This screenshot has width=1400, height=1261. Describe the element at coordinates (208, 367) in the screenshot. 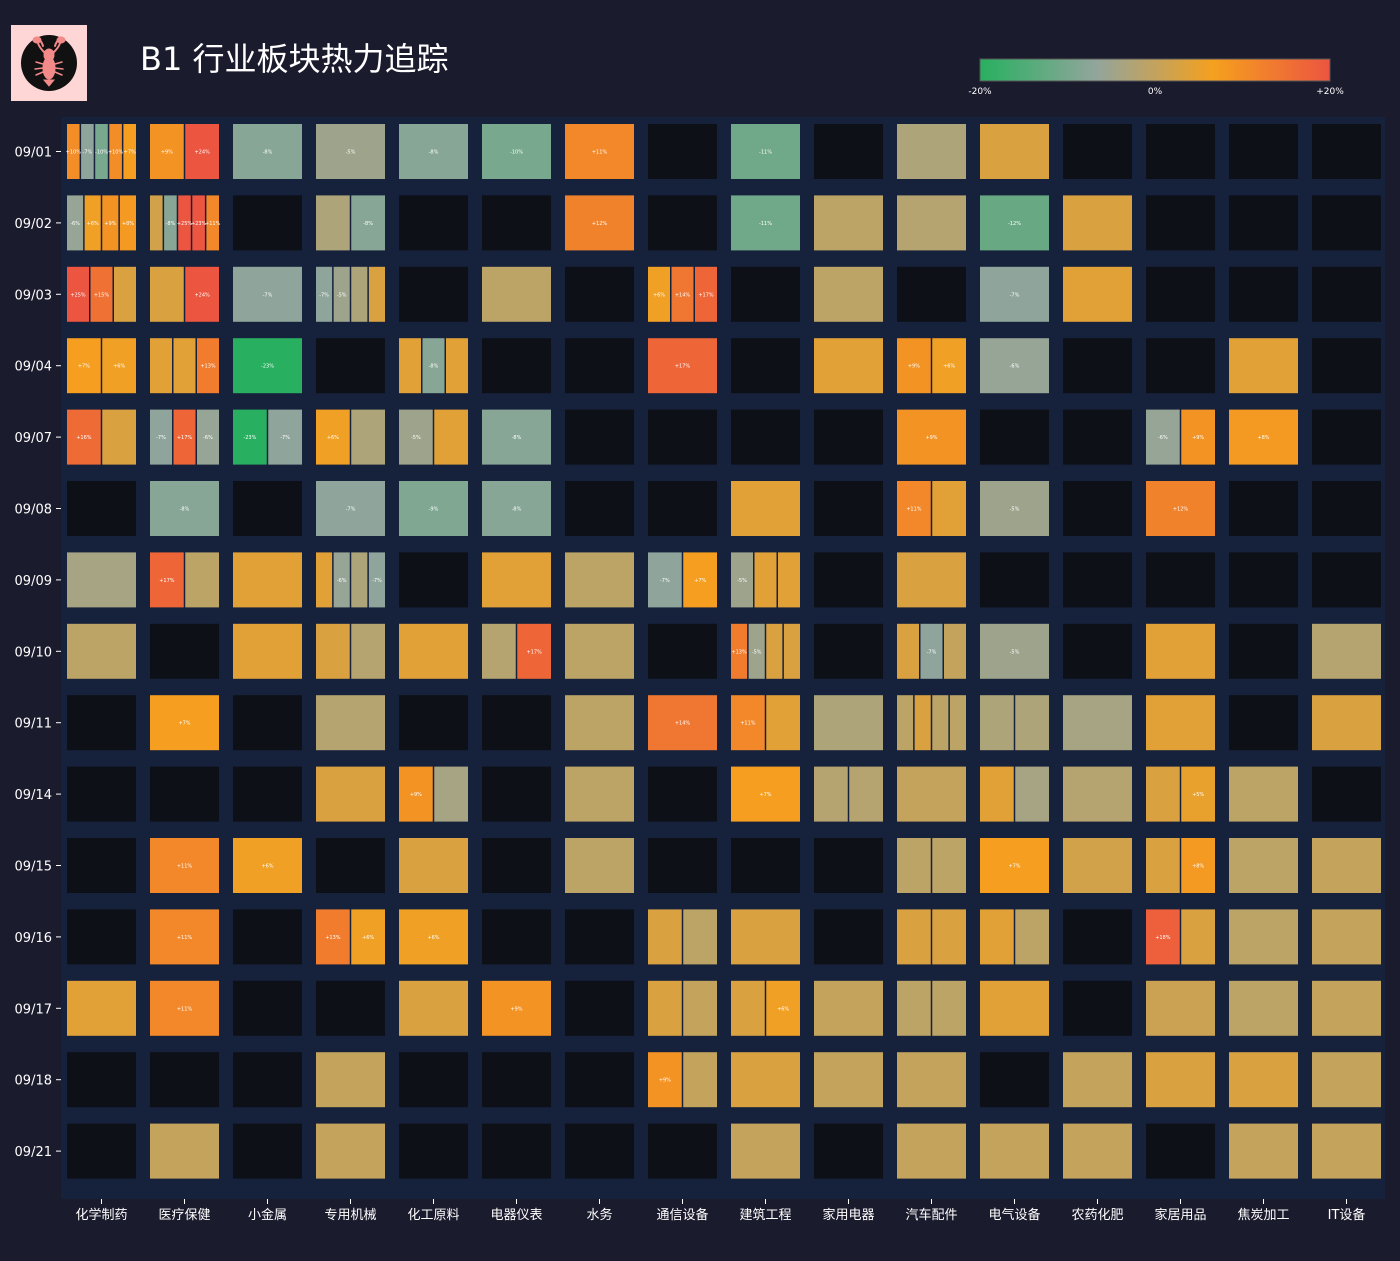

I see `cell-value-label: +13%` at that location.